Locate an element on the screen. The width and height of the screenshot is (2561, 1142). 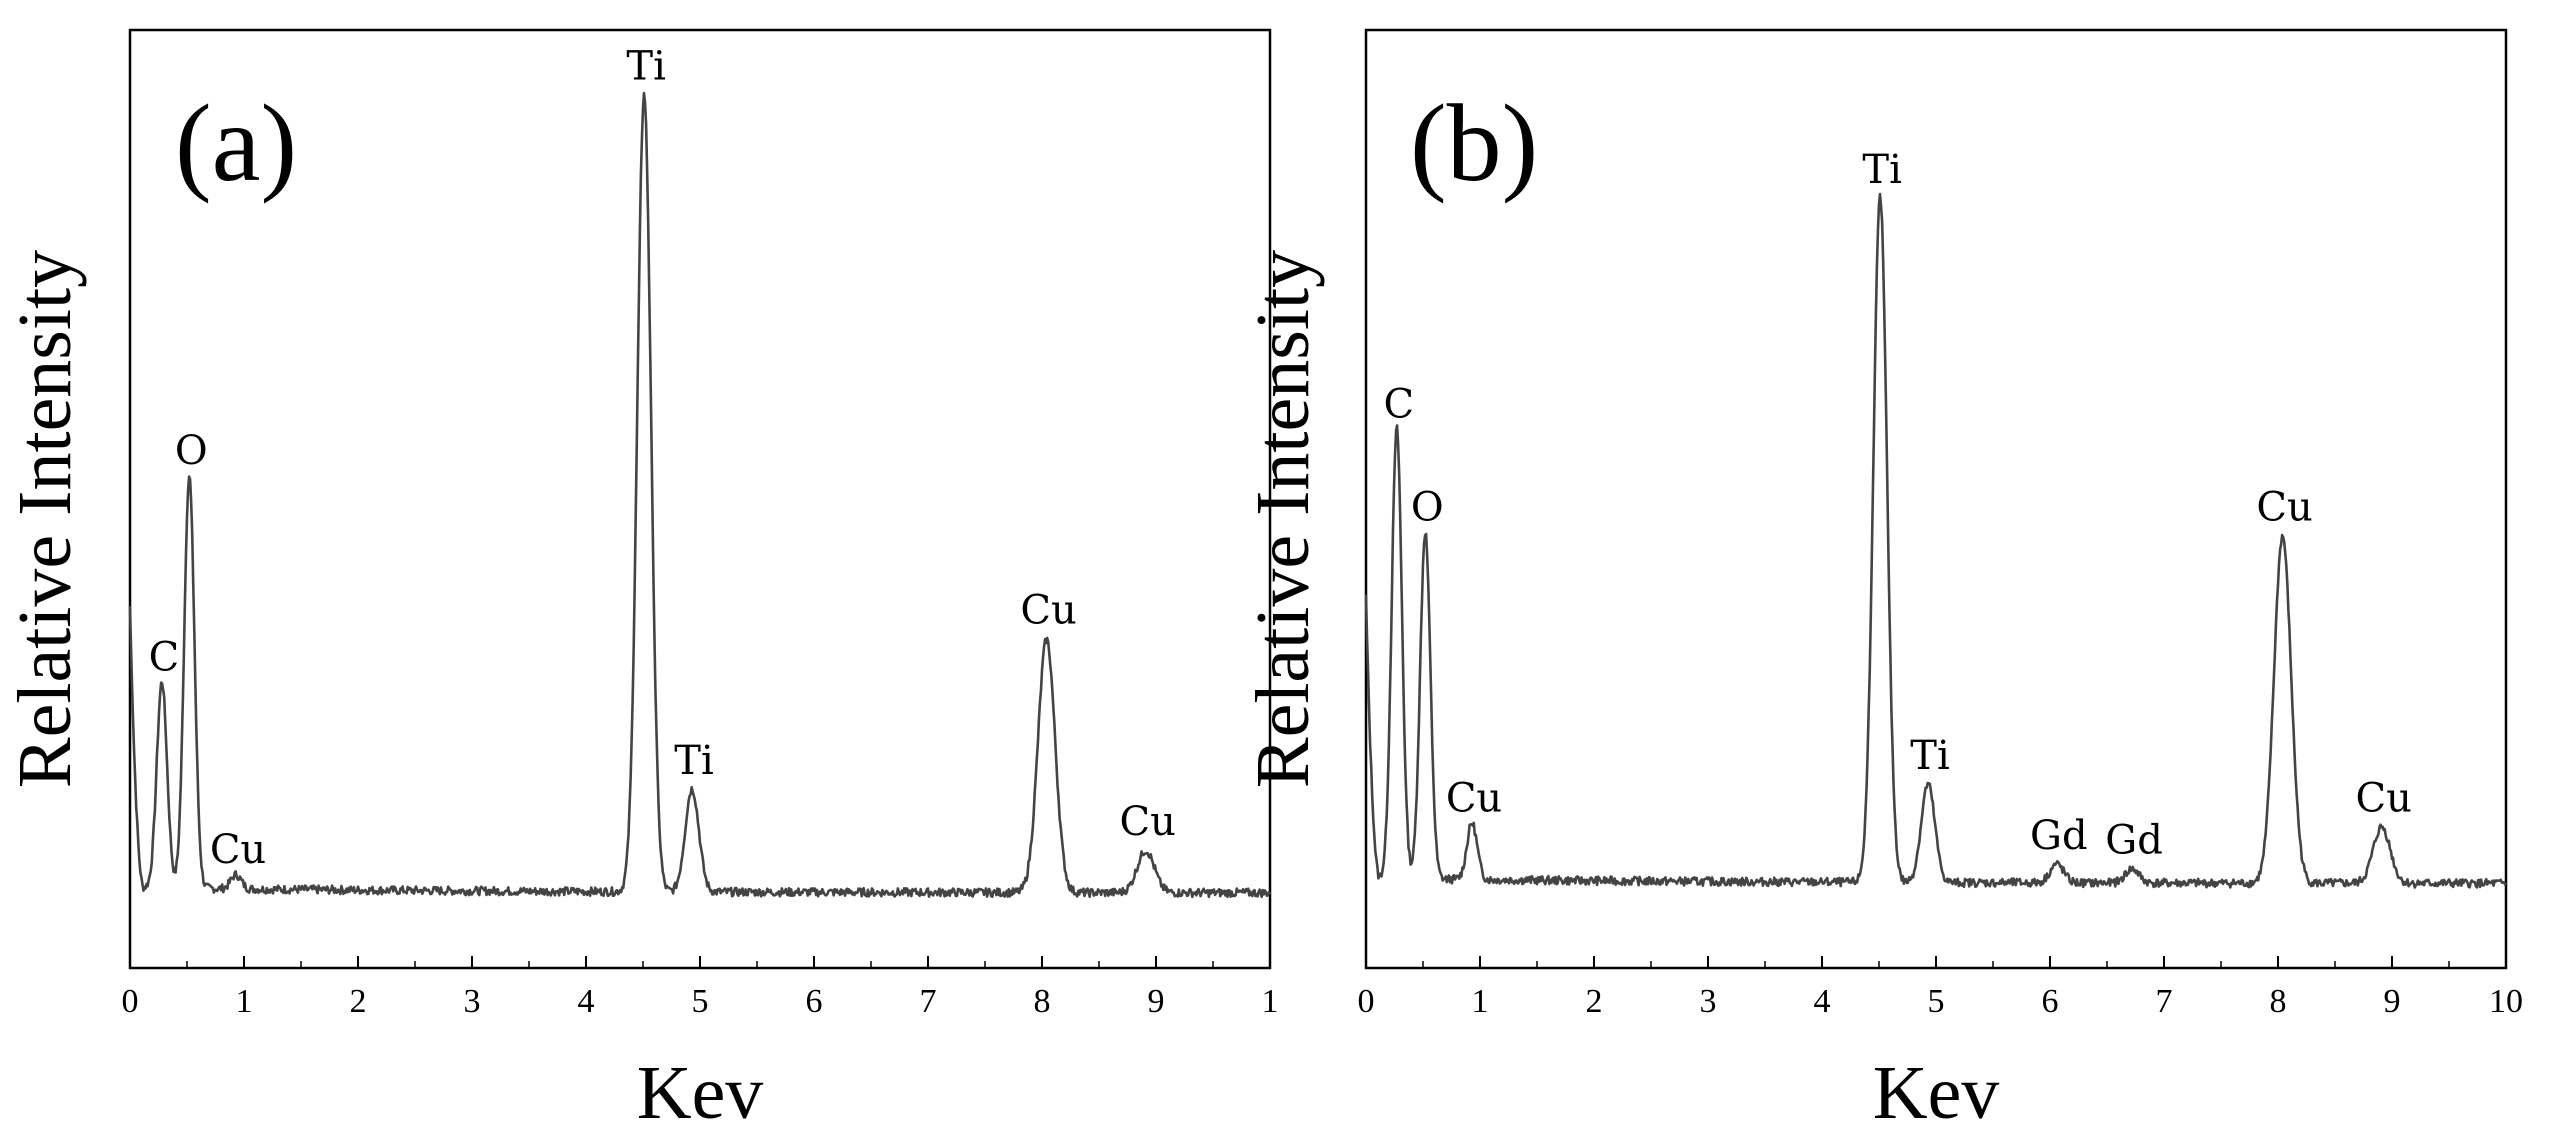
panel-label: (b) is located at coordinates (1474, 143).